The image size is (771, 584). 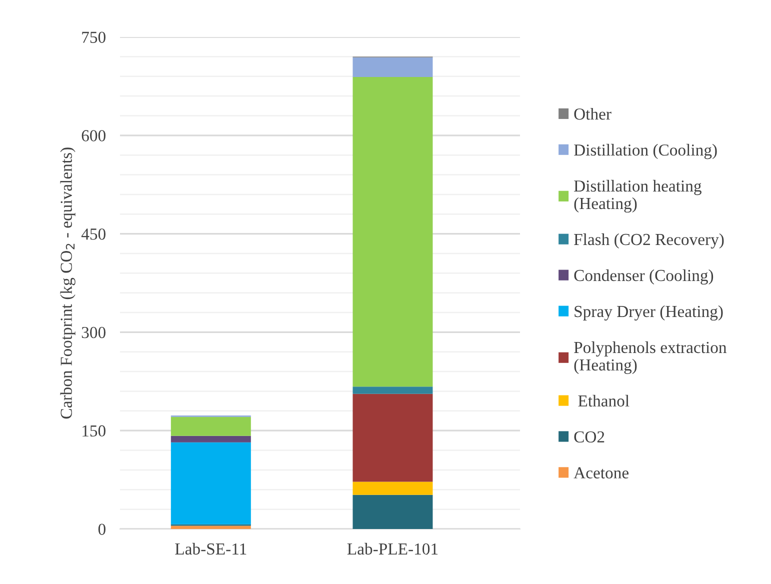 I want to click on y-tick-label: 0, so click(x=102, y=529).